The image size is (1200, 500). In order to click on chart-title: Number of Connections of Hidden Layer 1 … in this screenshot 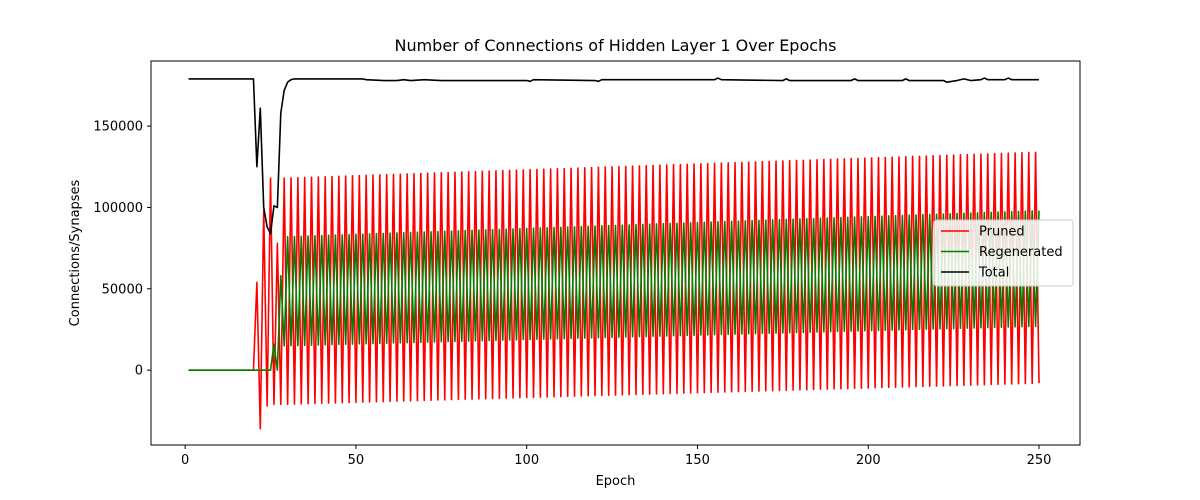, I will do `click(615, 45)`.